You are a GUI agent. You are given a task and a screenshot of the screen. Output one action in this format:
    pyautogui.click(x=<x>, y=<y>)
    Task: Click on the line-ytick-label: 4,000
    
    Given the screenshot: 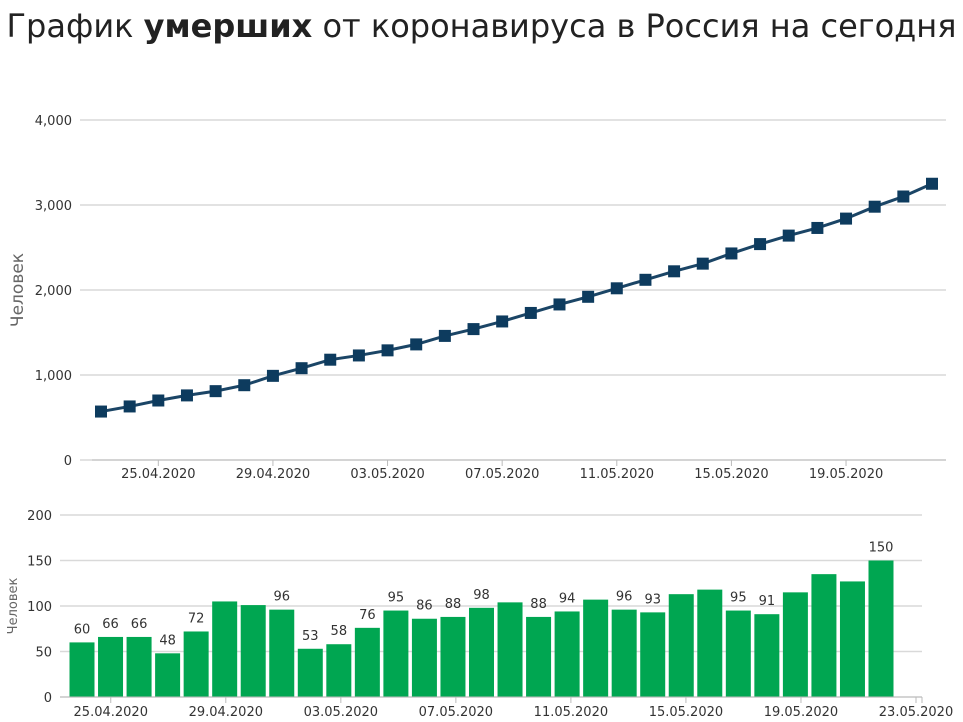 What is the action you would take?
    pyautogui.click(x=53, y=121)
    